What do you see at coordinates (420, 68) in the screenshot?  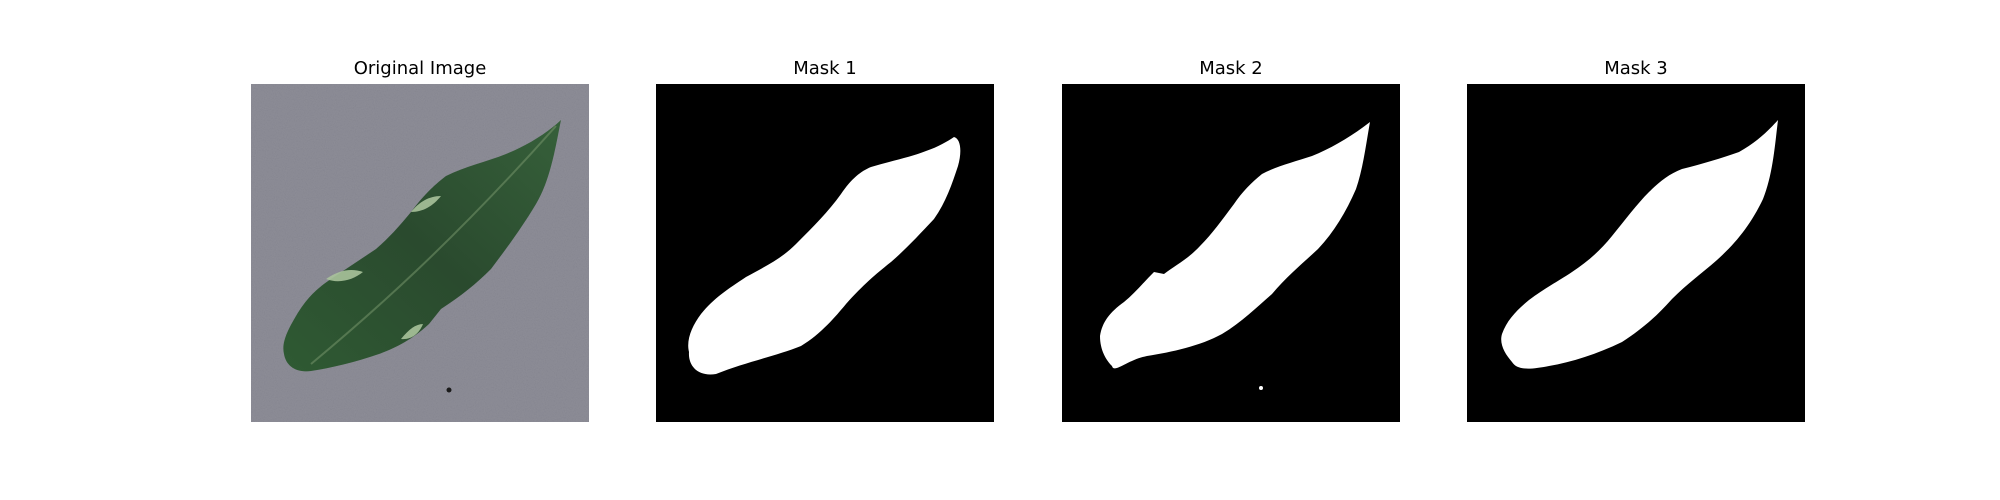 I see `original-image-title: Original Image` at bounding box center [420, 68].